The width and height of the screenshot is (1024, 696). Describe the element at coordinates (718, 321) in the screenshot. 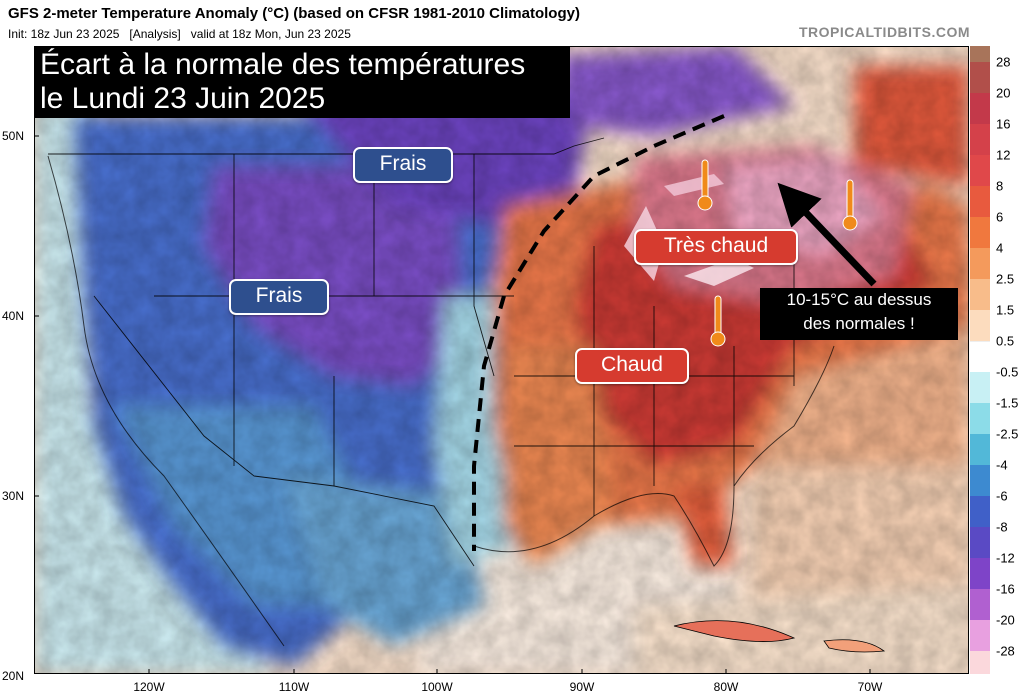

I see `thermometer-icon-ohio` at that location.